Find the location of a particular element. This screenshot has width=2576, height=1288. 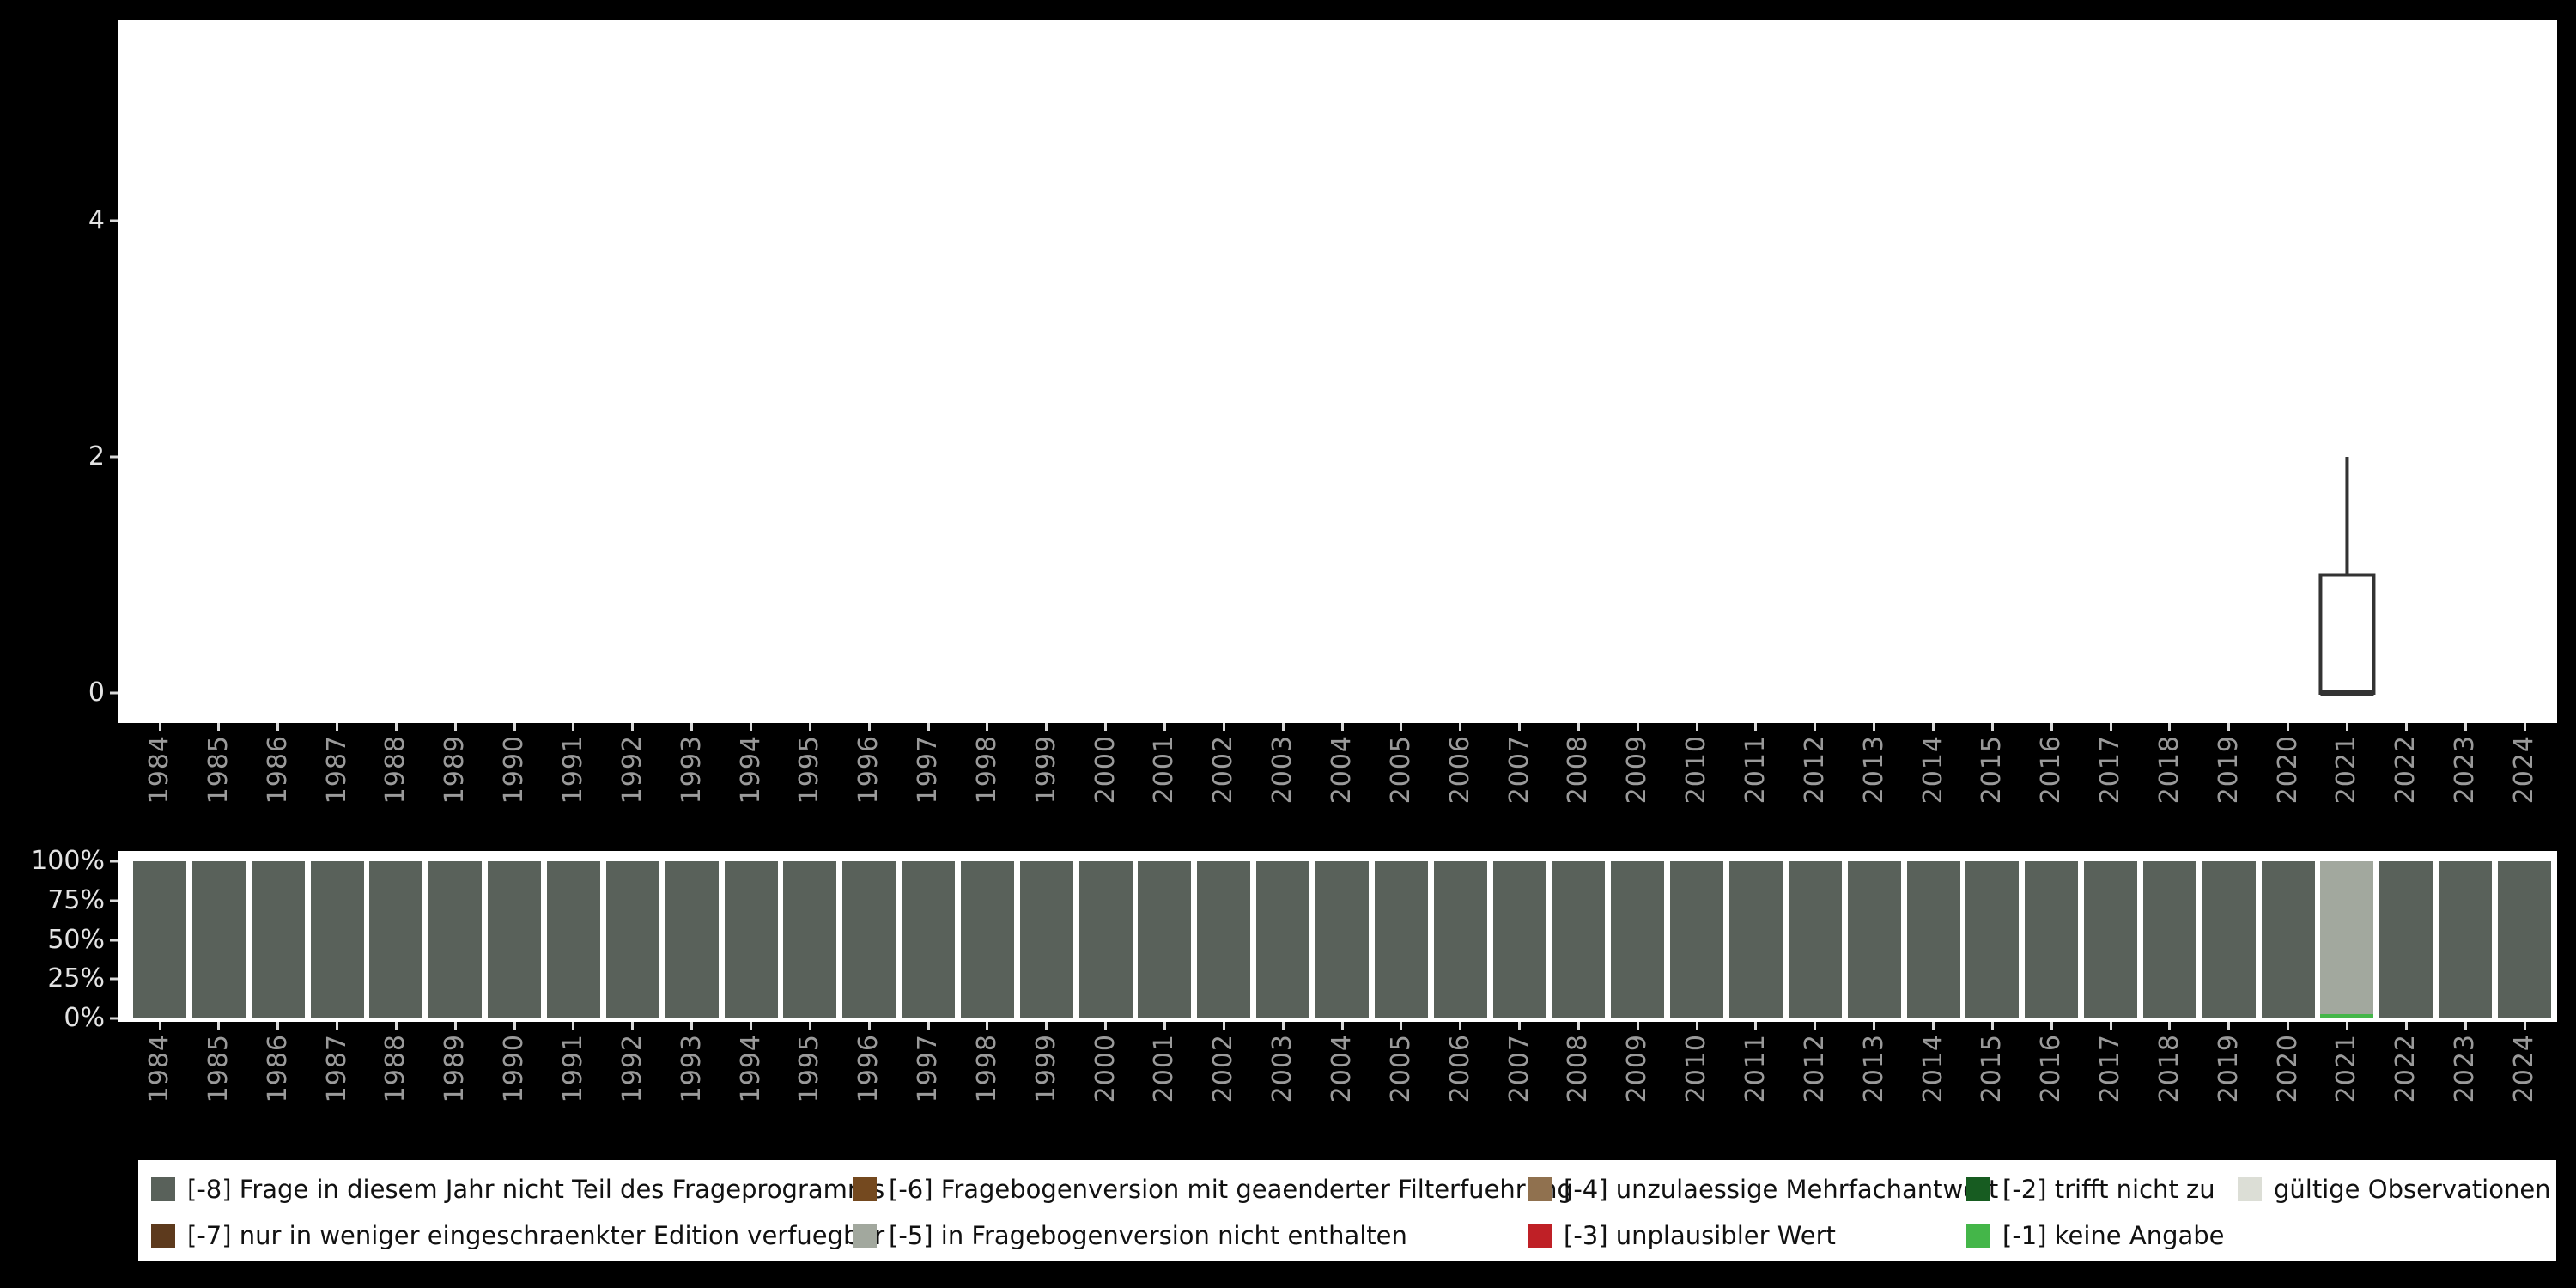

legend-item--4: [-4] unzulaessige Mehrfachantwort is located at coordinates (1763, 1189).